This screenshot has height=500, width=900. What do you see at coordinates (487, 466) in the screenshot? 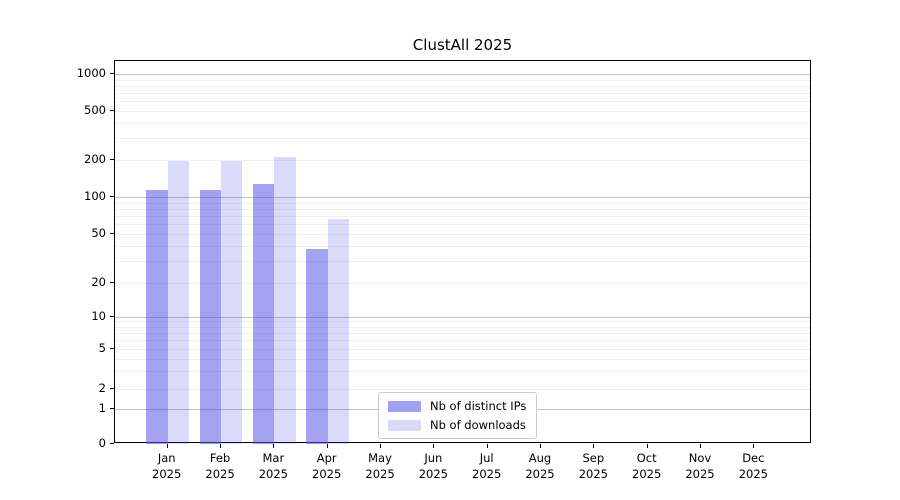
I see `x-tick-label: Jul 2025` at bounding box center [487, 466].